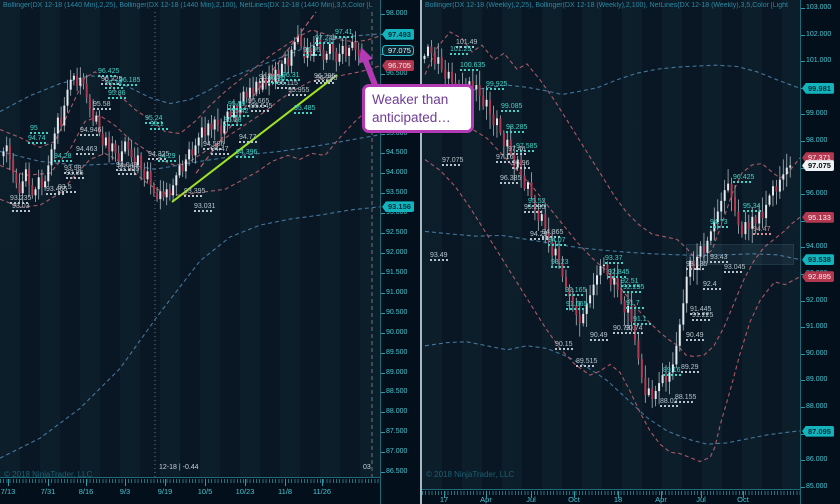  What do you see at coordinates (256, 92) in the screenshot?
I see `channel-line` at bounding box center [256, 92].